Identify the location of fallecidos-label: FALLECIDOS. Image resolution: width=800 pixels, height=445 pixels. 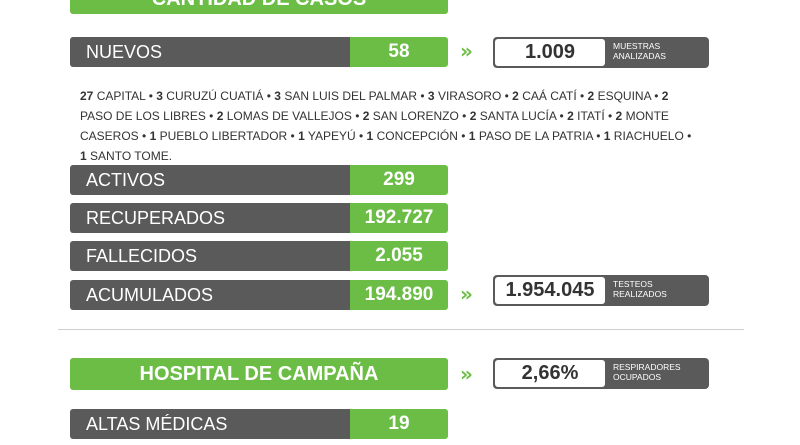
(210, 256).